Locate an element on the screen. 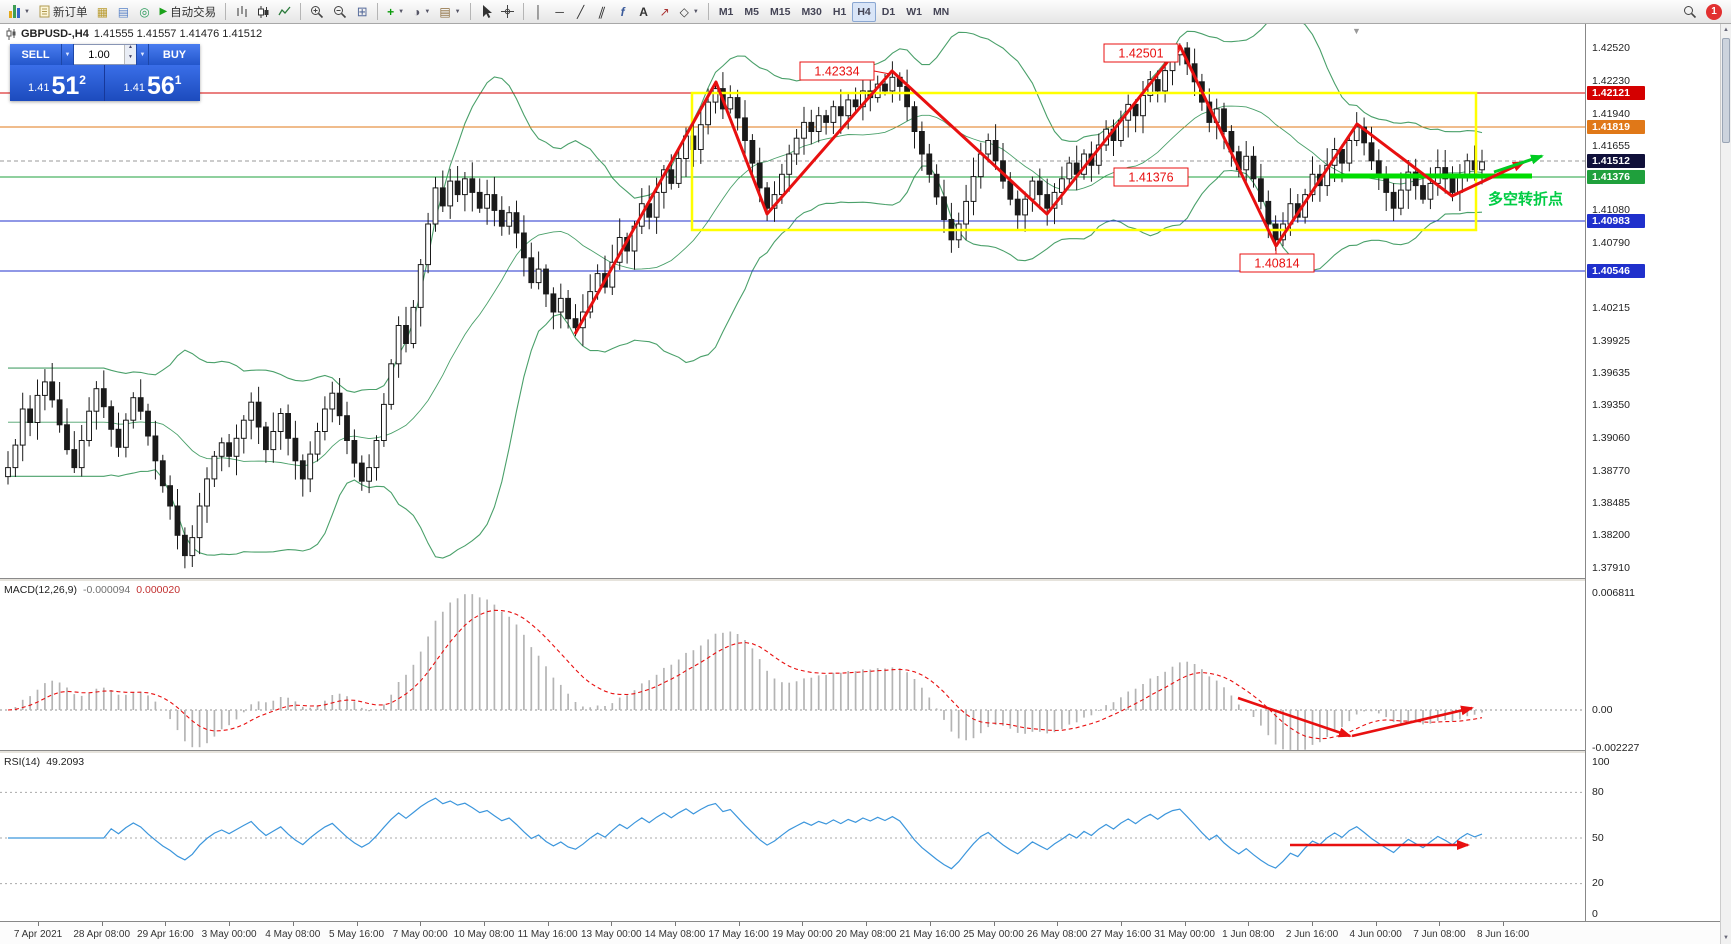  price-axis-label: 1.41940 is located at coordinates (1611, 114).